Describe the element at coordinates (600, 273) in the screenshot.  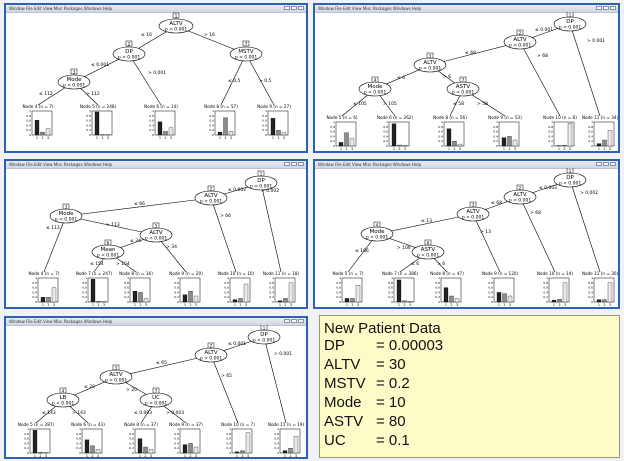
I see `leaf-label: Node 11 (n = 30)` at that location.